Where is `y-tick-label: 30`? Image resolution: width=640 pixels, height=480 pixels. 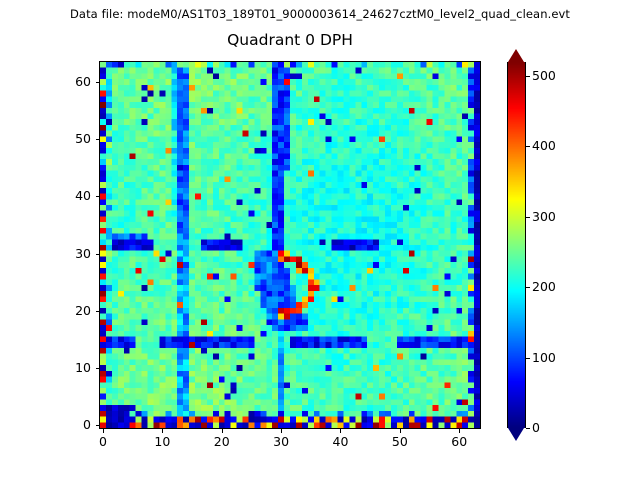
y-tick-label: 30 is located at coordinates (83, 253).